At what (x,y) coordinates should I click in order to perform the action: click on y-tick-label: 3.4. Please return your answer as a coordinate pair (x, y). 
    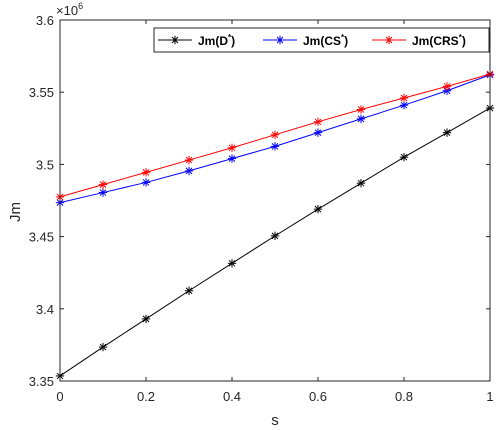
    Looking at the image, I should click on (45, 309).